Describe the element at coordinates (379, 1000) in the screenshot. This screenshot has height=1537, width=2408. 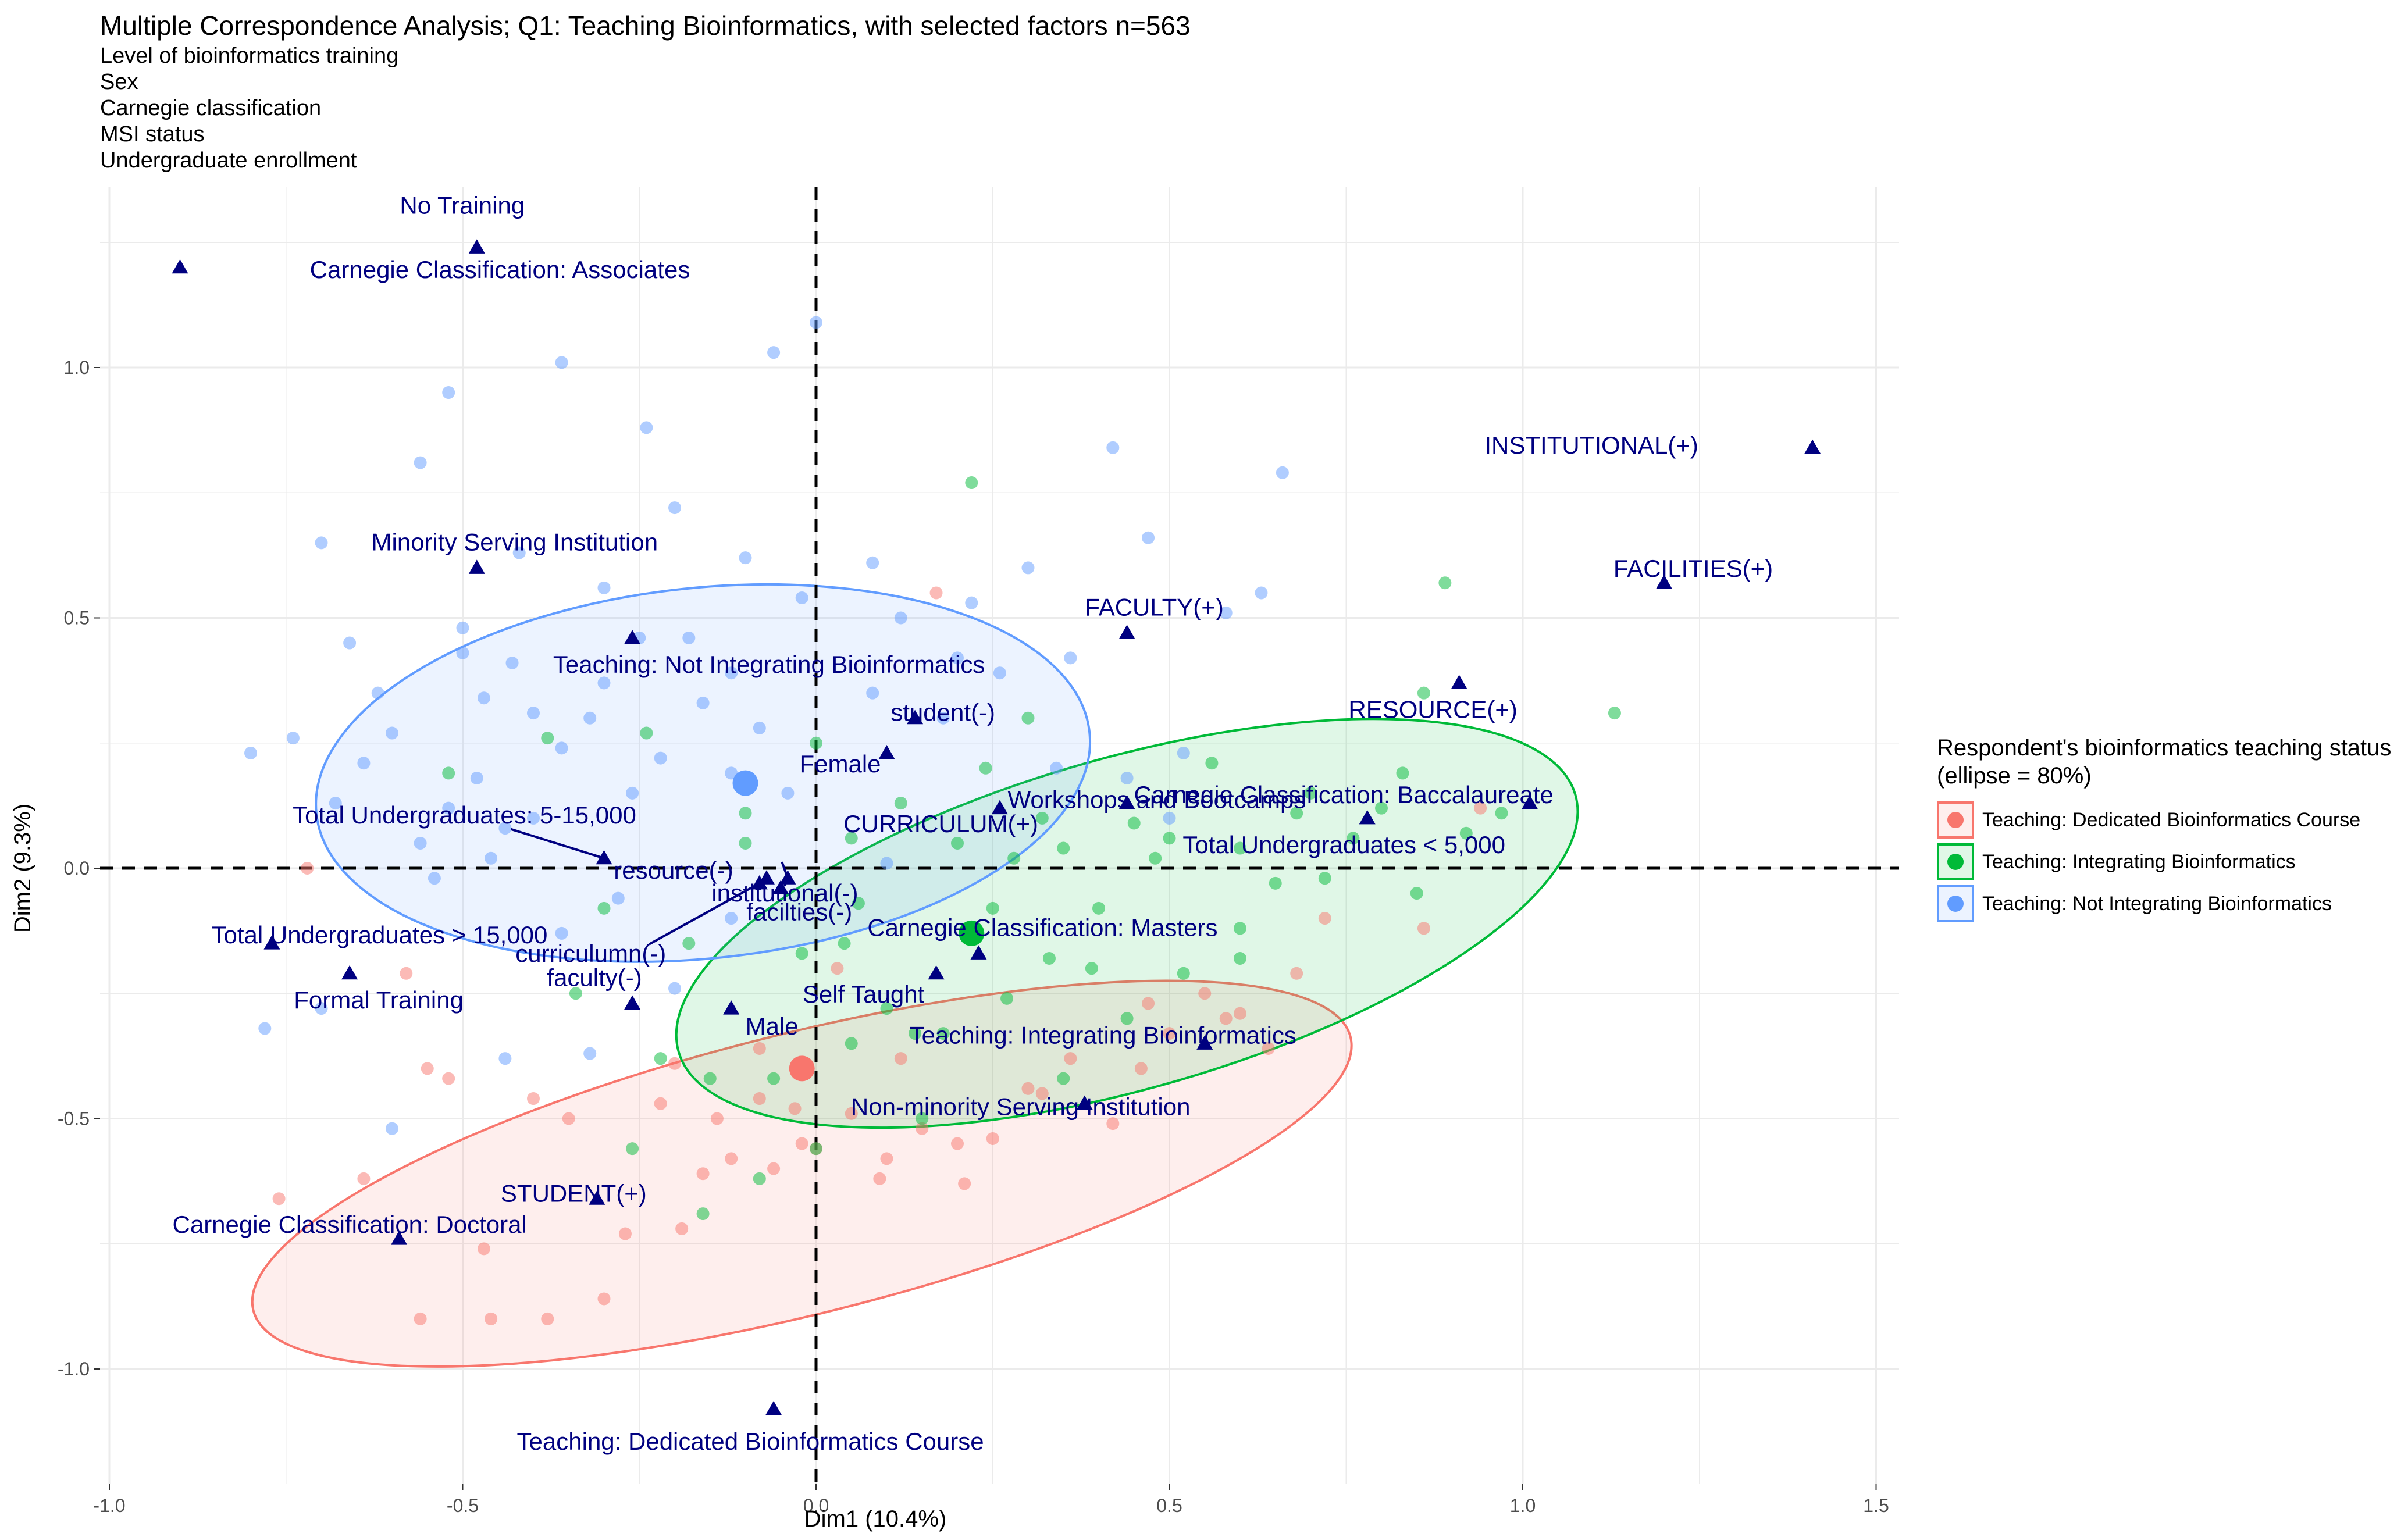
I see `category-label-formal-training: Formal Training` at that location.